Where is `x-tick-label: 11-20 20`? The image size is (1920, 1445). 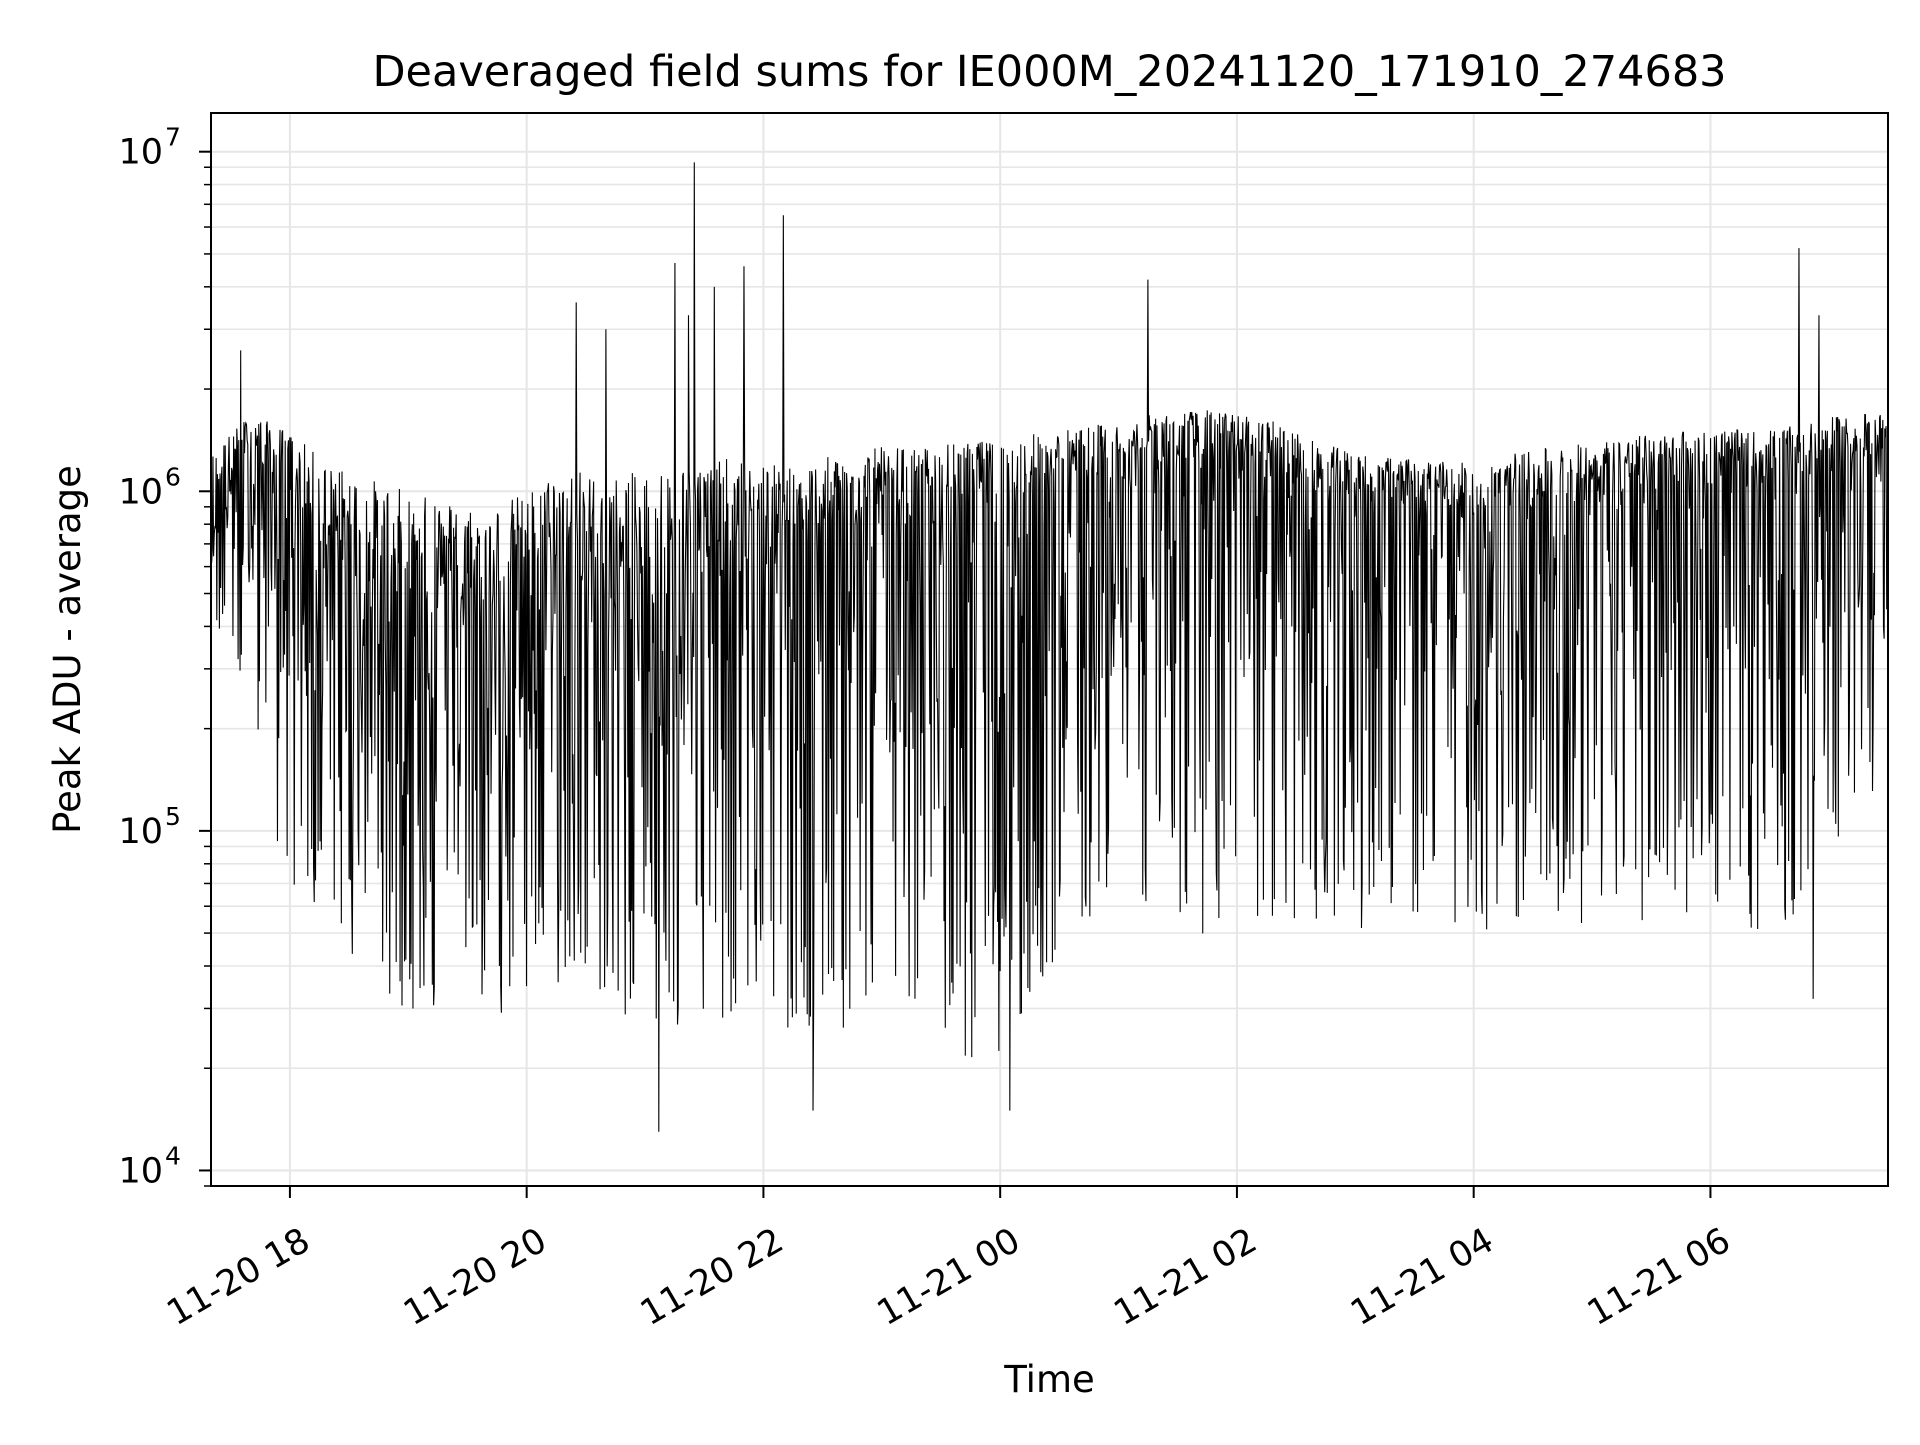
x-tick-label: 11-20 20 is located at coordinates (475, 1277).